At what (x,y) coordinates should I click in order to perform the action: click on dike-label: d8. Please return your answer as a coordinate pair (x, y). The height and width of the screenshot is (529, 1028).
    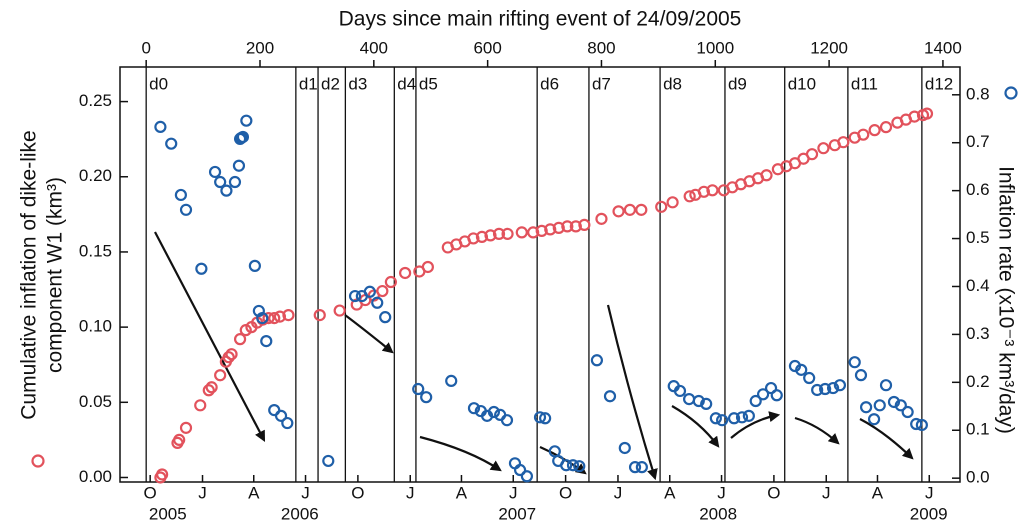
    Looking at the image, I should click on (672, 83).